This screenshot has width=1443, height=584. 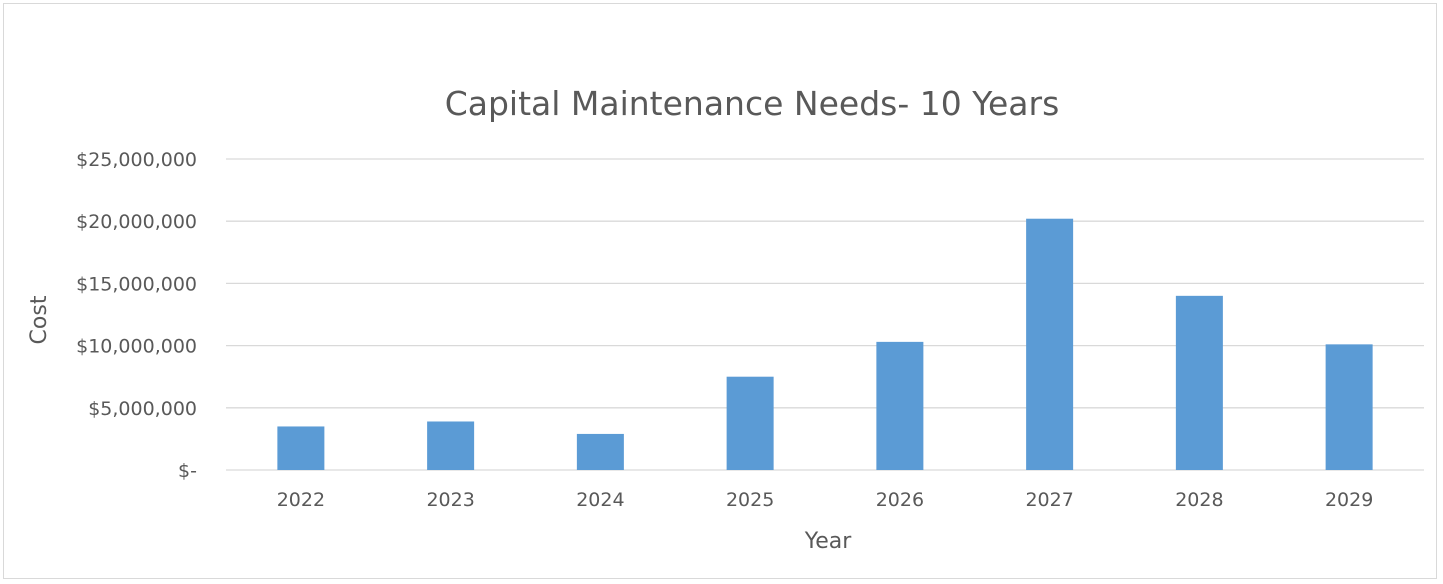 I want to click on chart-title: Capital Maintenance Needs- 10 Years, so click(x=752, y=103).